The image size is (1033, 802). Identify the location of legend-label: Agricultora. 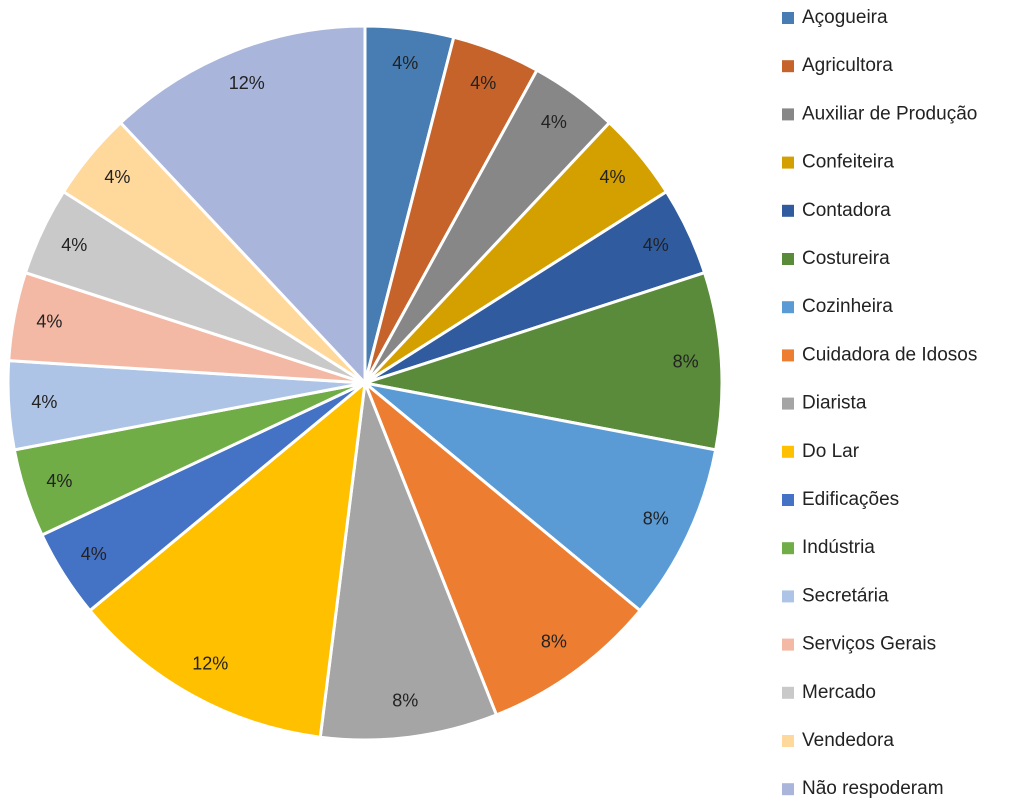
(847, 65).